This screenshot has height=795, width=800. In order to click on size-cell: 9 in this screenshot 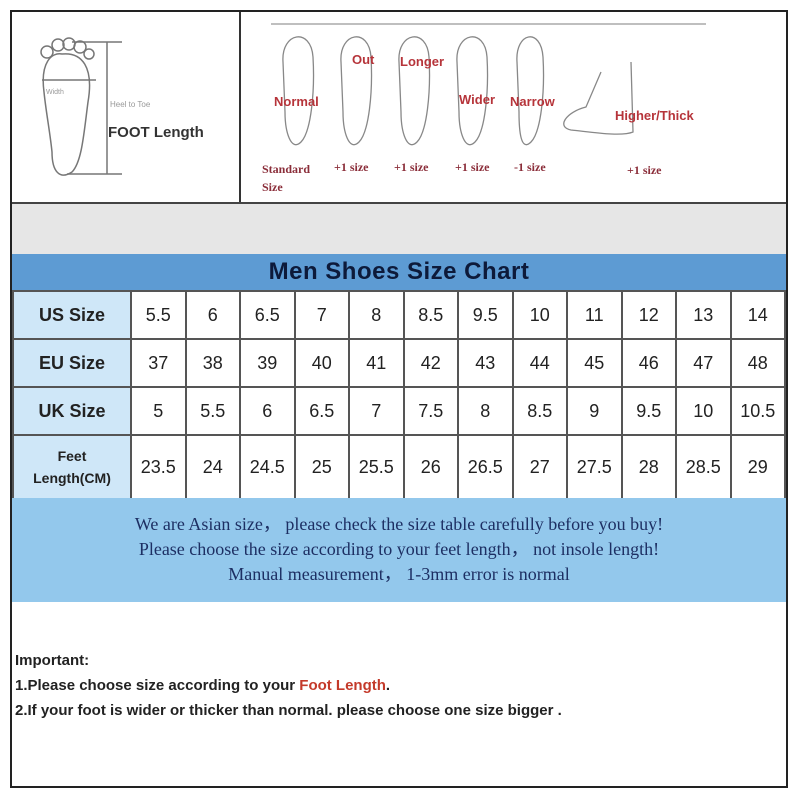, I will do `click(594, 411)`.